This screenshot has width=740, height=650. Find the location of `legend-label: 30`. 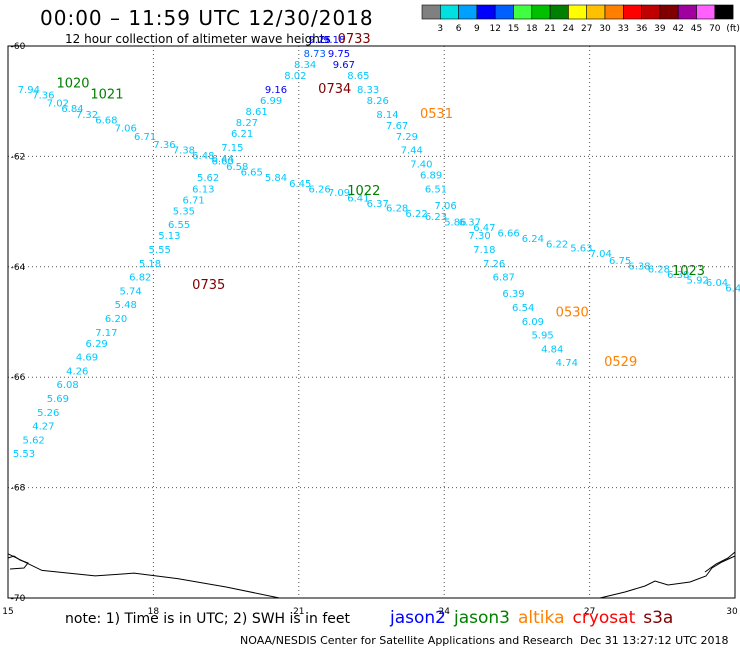

legend-label: 30 is located at coordinates (605, 29).